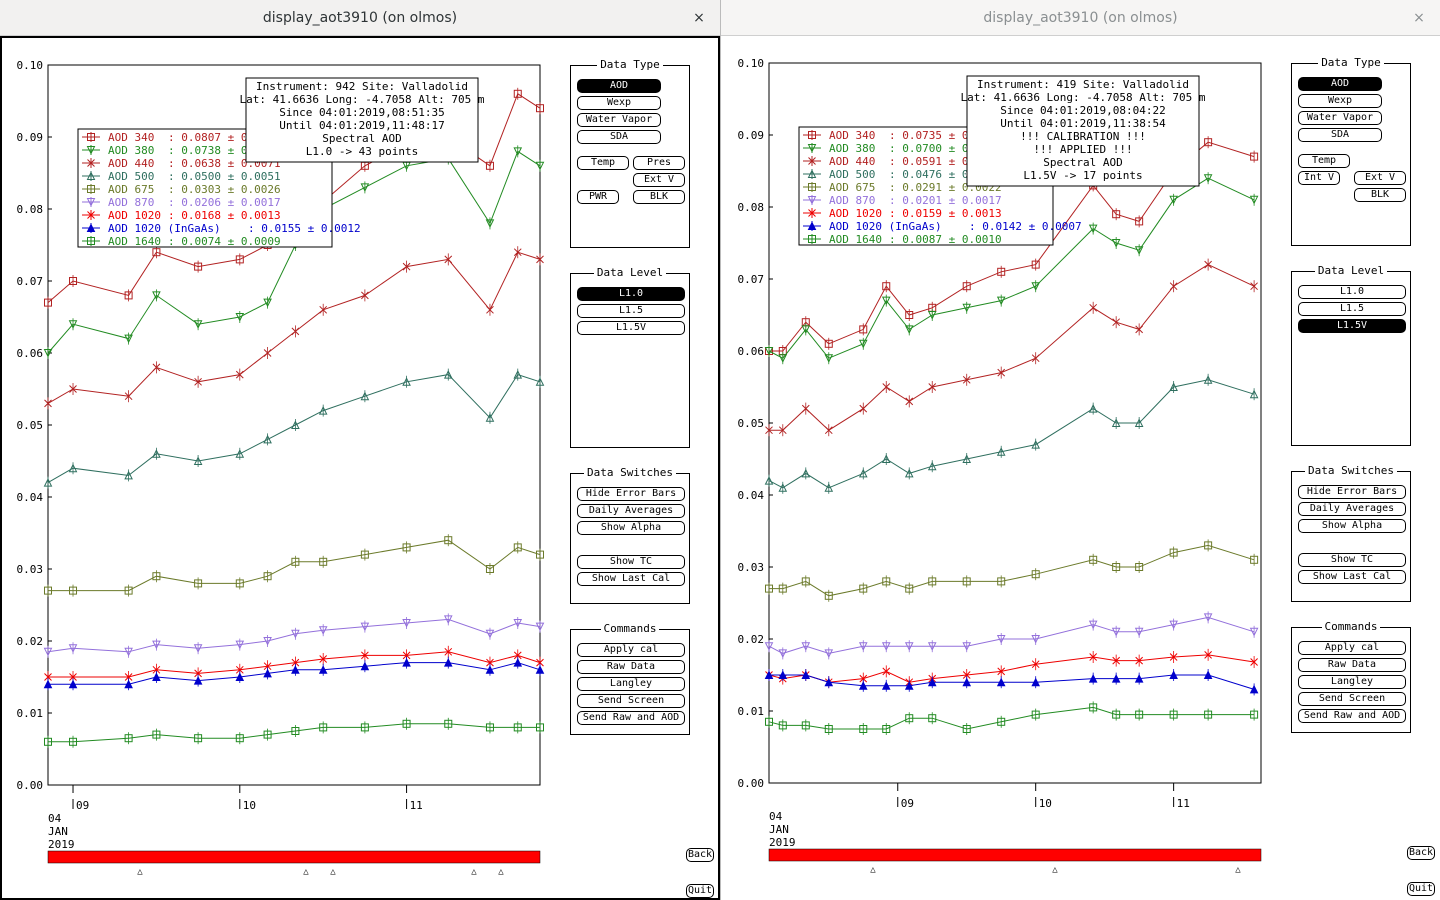 The image size is (1440, 900). Describe the element at coordinates (1351, 627) in the screenshot. I see `panel-title: Commands` at that location.